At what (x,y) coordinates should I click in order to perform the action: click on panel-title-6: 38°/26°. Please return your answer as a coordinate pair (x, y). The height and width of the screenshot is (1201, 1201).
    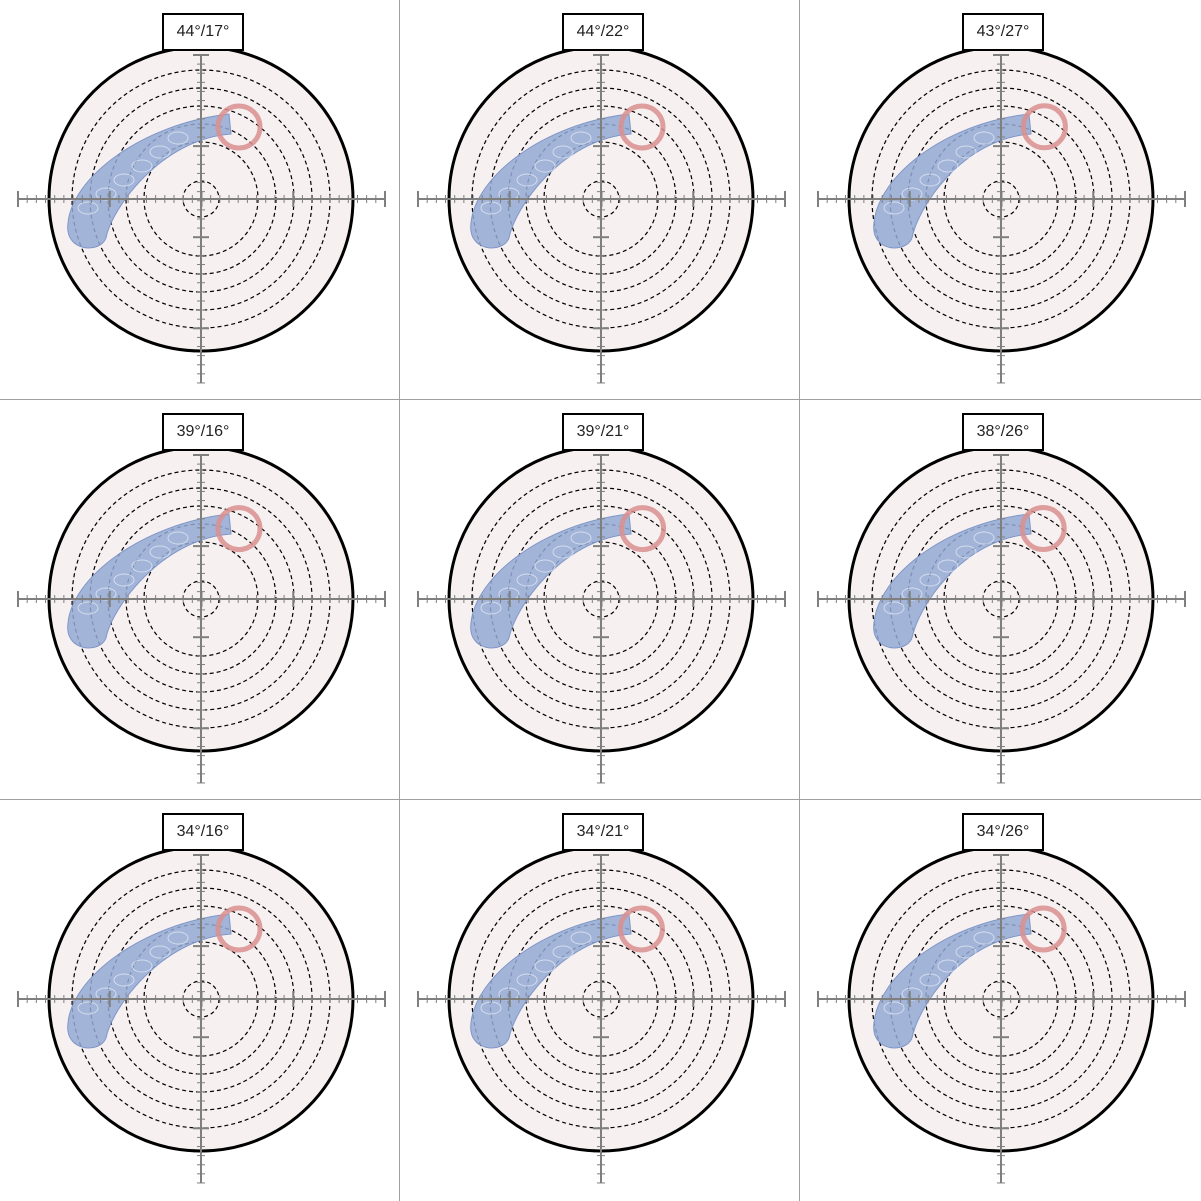
    Looking at the image, I should click on (1003, 432).